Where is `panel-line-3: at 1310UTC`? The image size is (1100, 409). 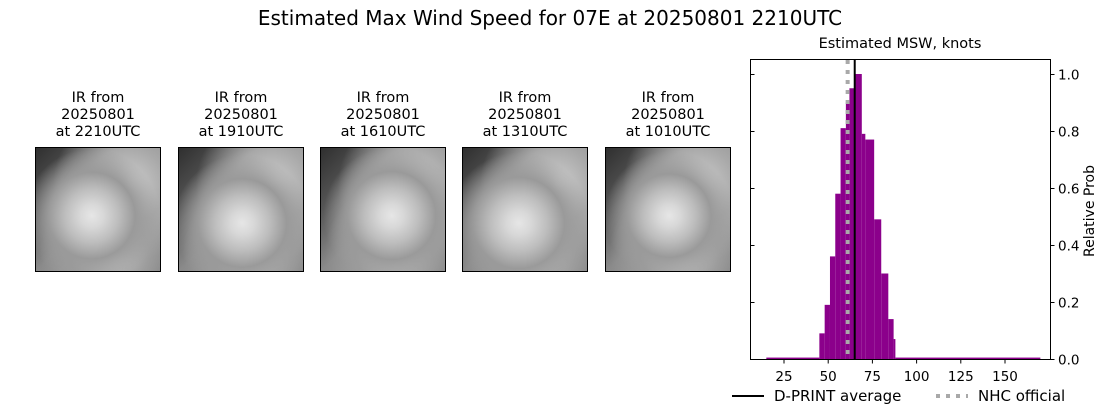 panel-line-3: at 1310UTC is located at coordinates (525, 132).